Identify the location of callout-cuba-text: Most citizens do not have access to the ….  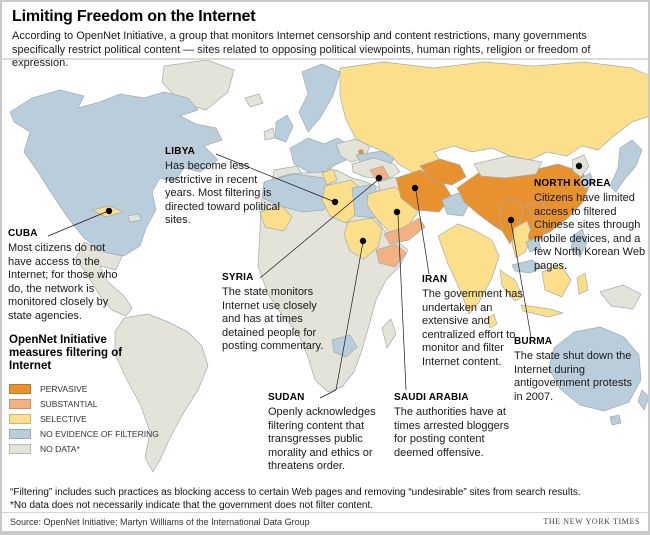
(63, 282).